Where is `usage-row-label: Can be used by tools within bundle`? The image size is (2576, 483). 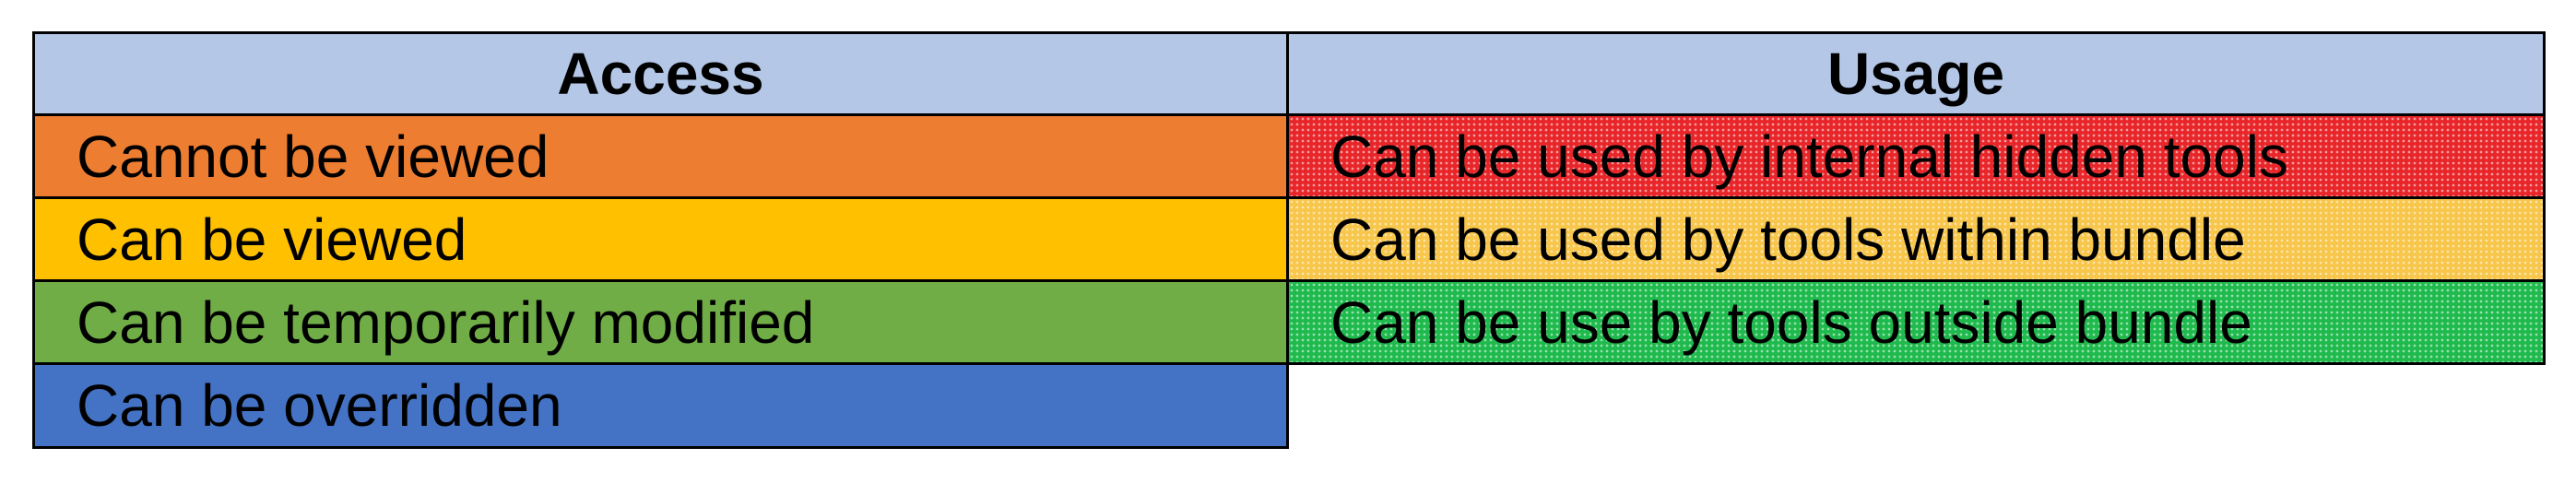
usage-row-label: Can be used by tools within bundle is located at coordinates (1788, 239).